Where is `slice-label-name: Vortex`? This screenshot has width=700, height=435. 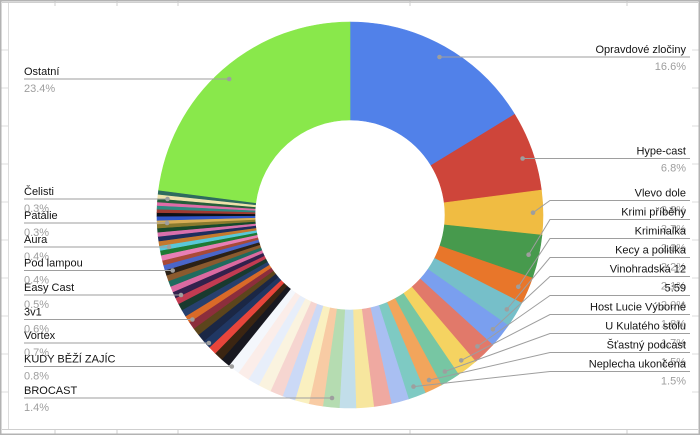 slice-label-name: Vortex is located at coordinates (40, 336).